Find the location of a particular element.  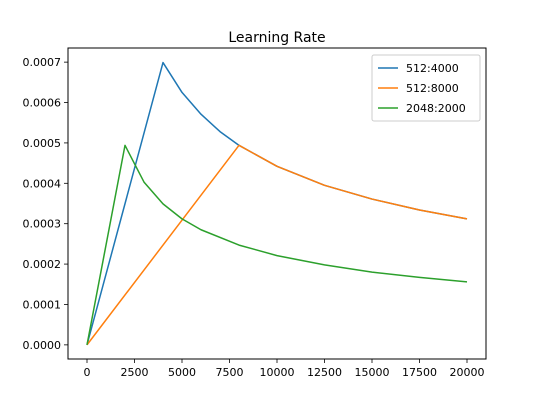

y-tick-label: 0.0003 is located at coordinates (42, 224).